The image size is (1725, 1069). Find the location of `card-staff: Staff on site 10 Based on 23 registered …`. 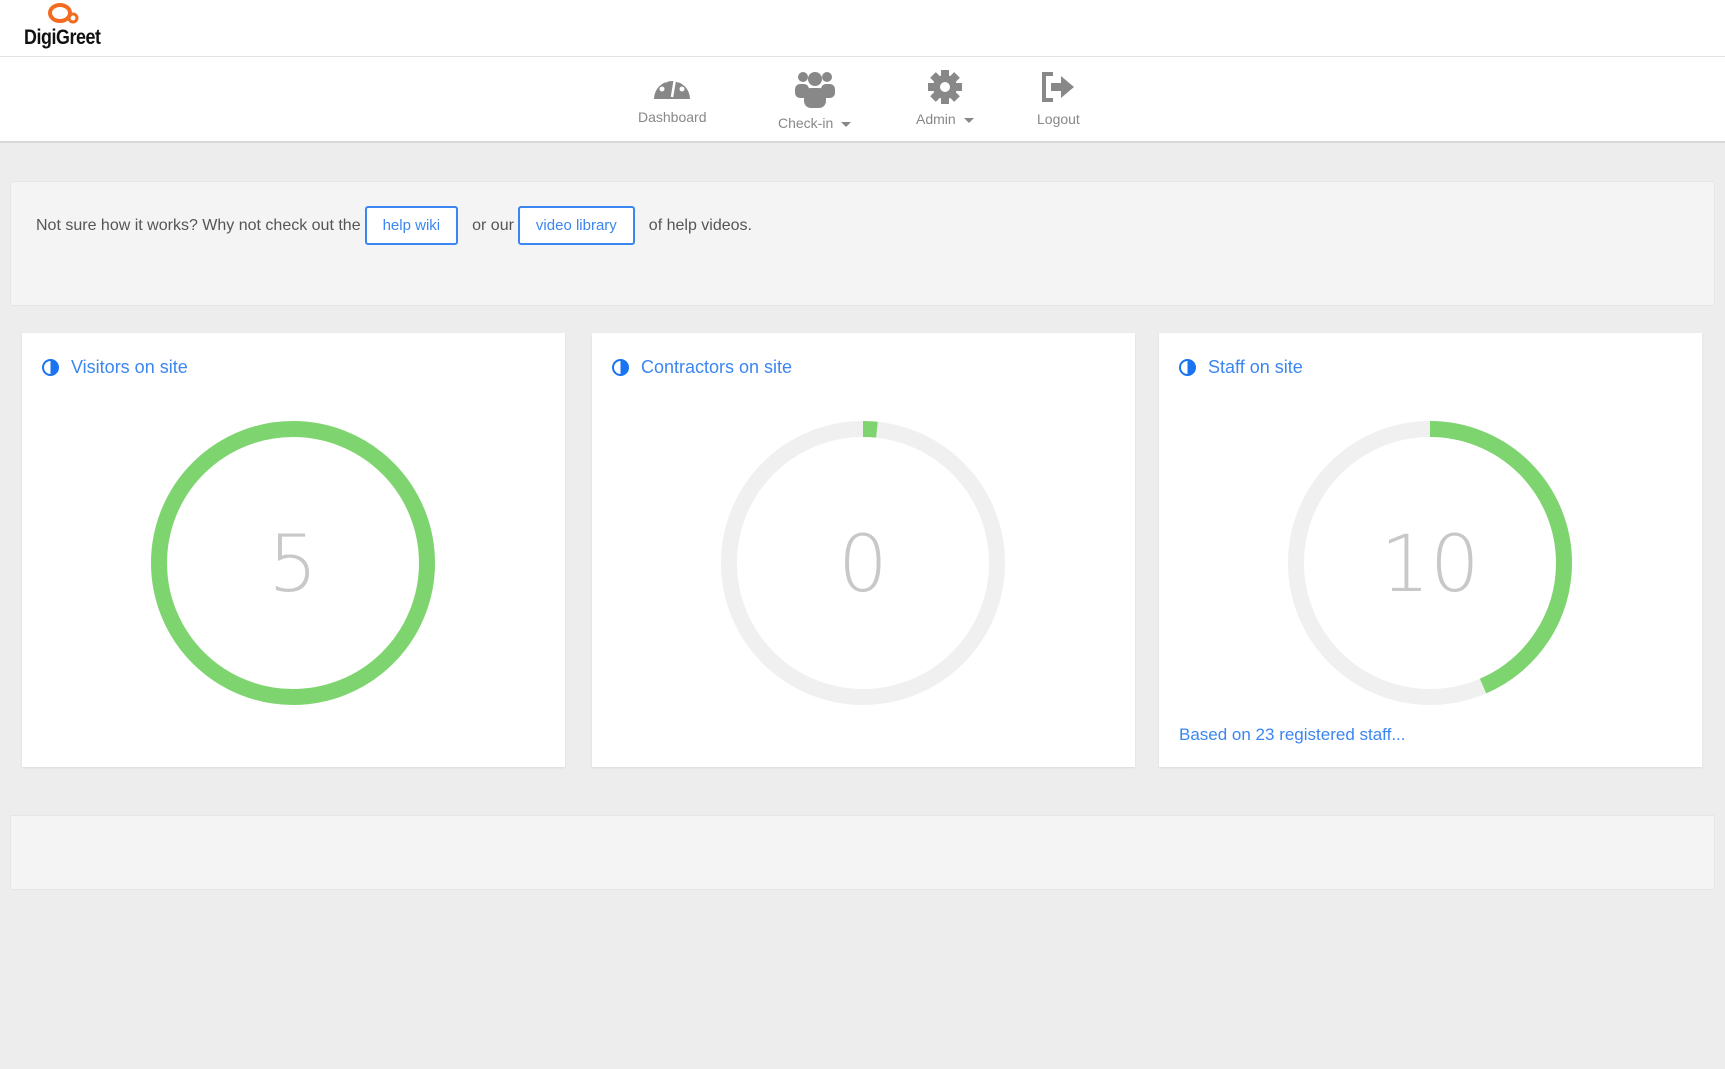

card-staff: Staff on site 10 Based on 23 registered … is located at coordinates (1430, 550).